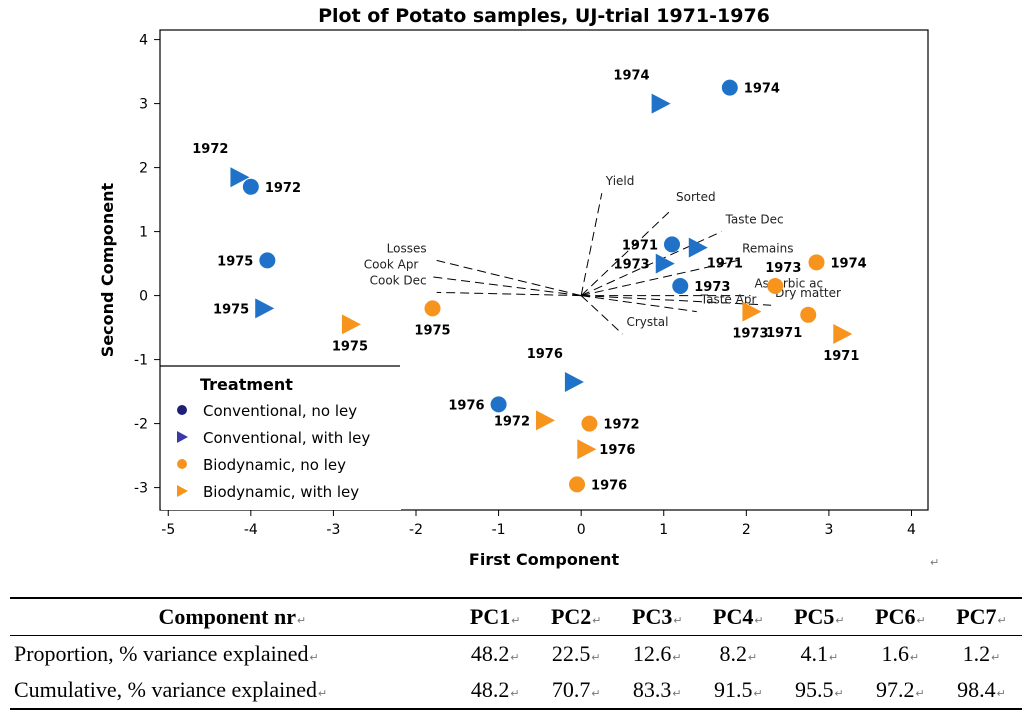 Image resolution: width=1024 pixels, height=720 pixels. What do you see at coordinates (143, 297) in the screenshot?
I see `y-tick-label: 0` at bounding box center [143, 297].